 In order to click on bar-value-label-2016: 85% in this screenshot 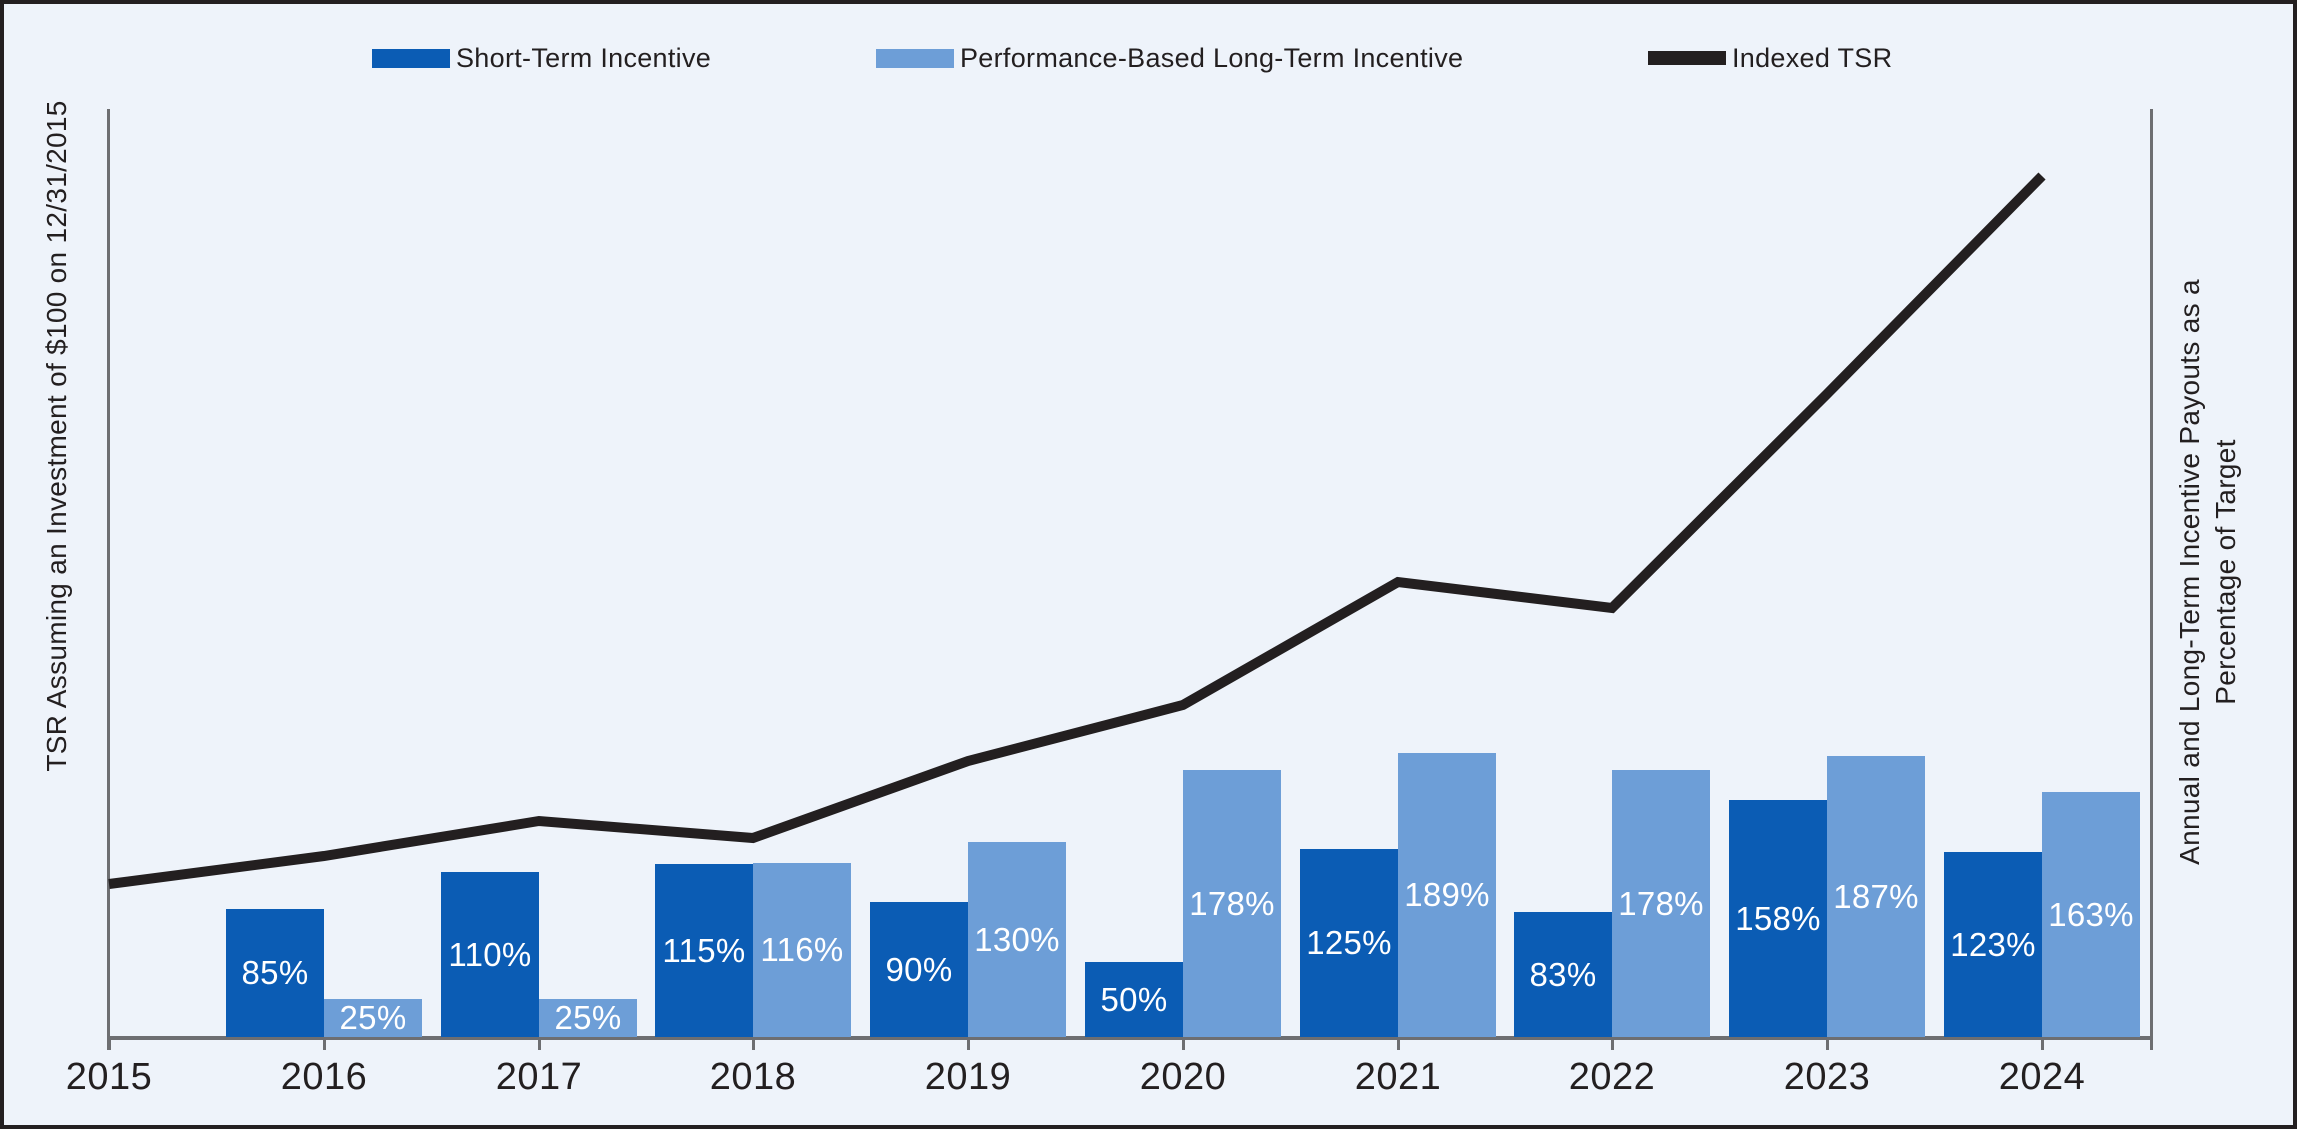, I will do `click(275, 972)`.